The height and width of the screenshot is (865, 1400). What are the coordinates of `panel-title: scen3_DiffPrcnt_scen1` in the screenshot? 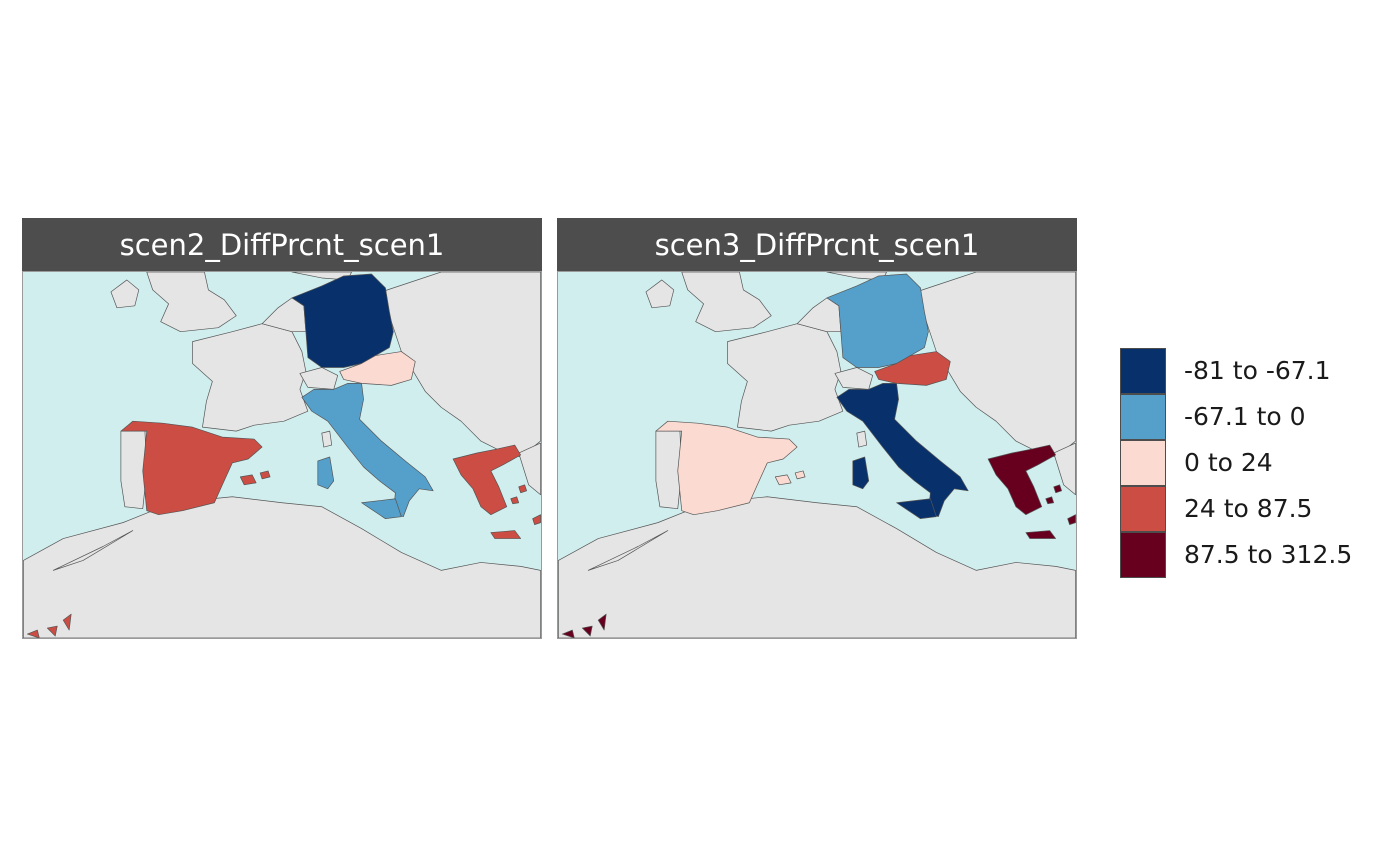 It's located at (817, 244).